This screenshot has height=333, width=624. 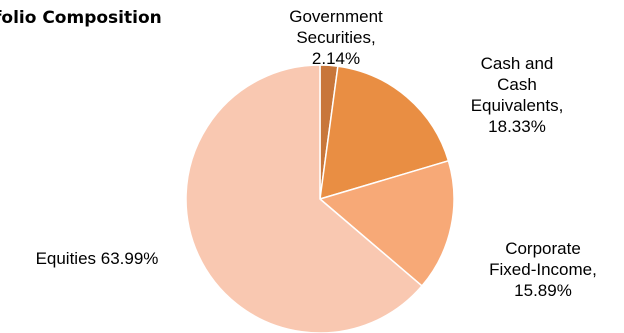 I want to click on chart-title: folio Composition, so click(x=81, y=18).